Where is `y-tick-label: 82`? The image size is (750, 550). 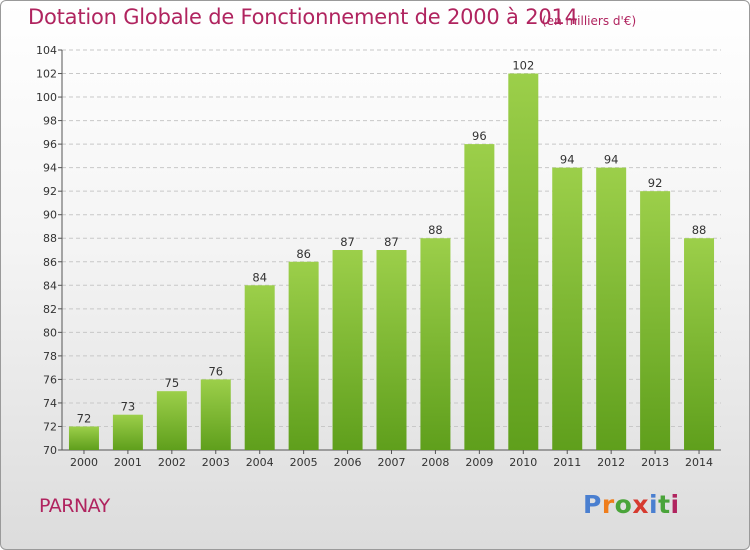 y-tick-label: 82 is located at coordinates (50, 309).